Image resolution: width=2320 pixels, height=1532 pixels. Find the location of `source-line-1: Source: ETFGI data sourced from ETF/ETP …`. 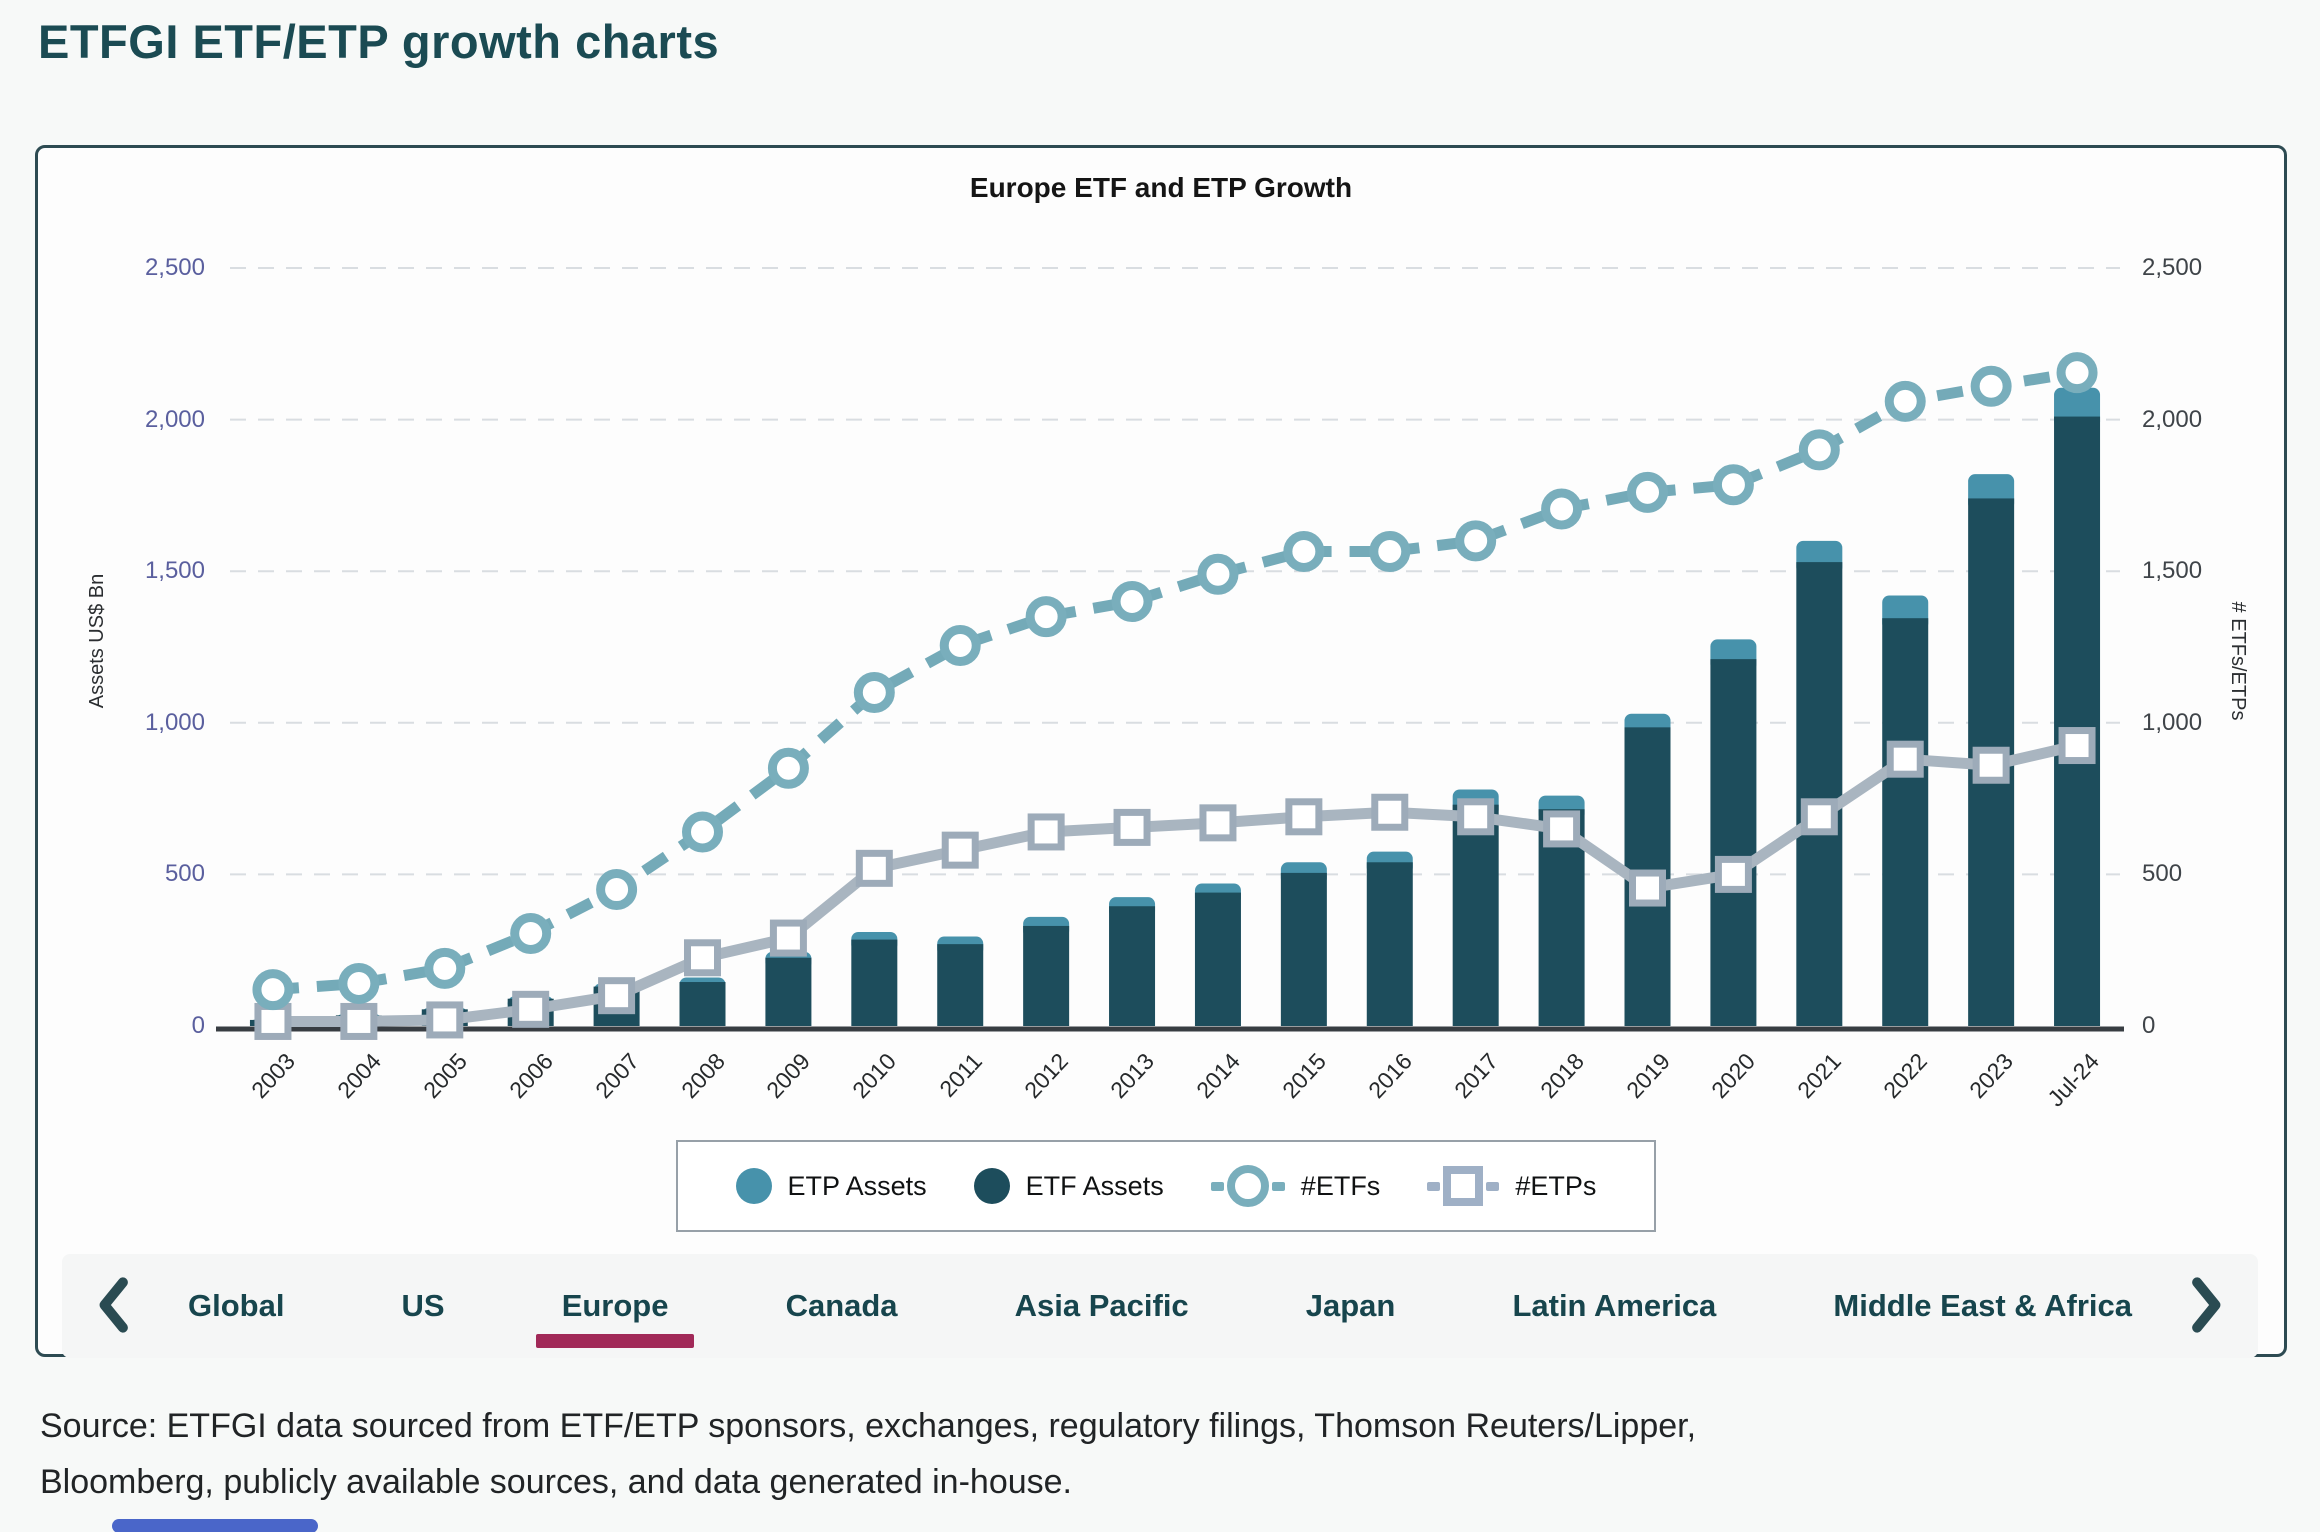

source-line-1: Source: ETFGI data sourced from ETF/ETP … is located at coordinates (868, 1426).